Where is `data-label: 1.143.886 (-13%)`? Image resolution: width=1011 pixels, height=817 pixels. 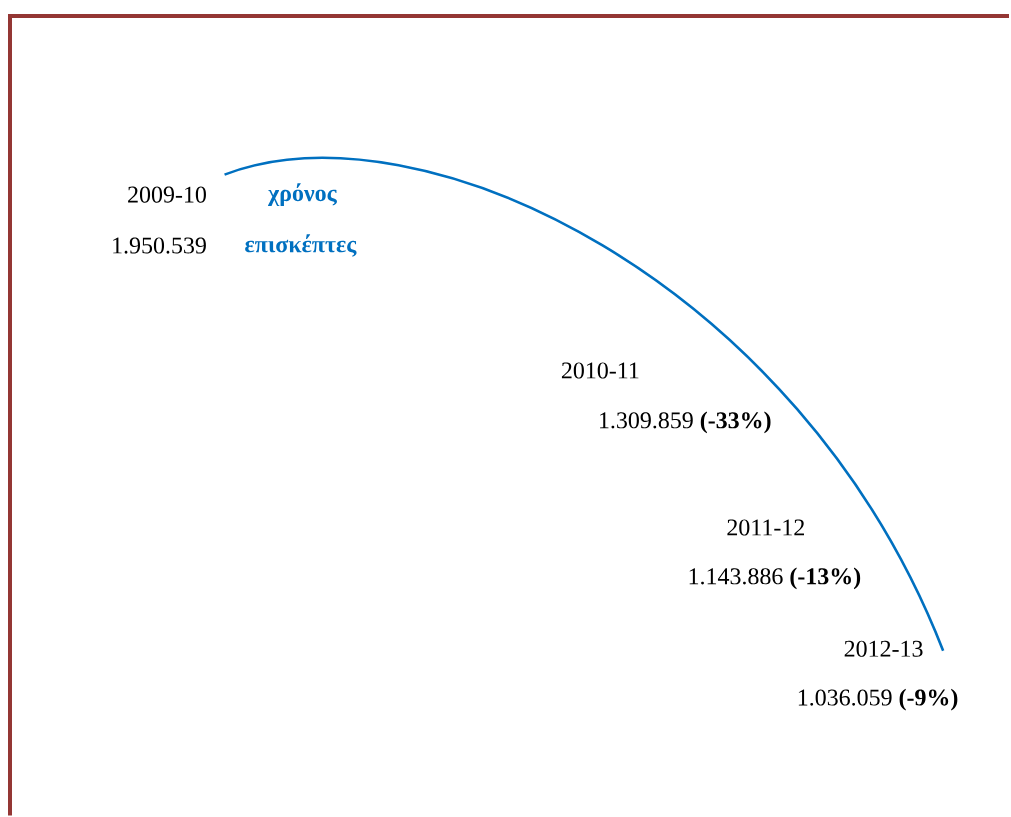 data-label: 1.143.886 (-13%) is located at coordinates (775, 578).